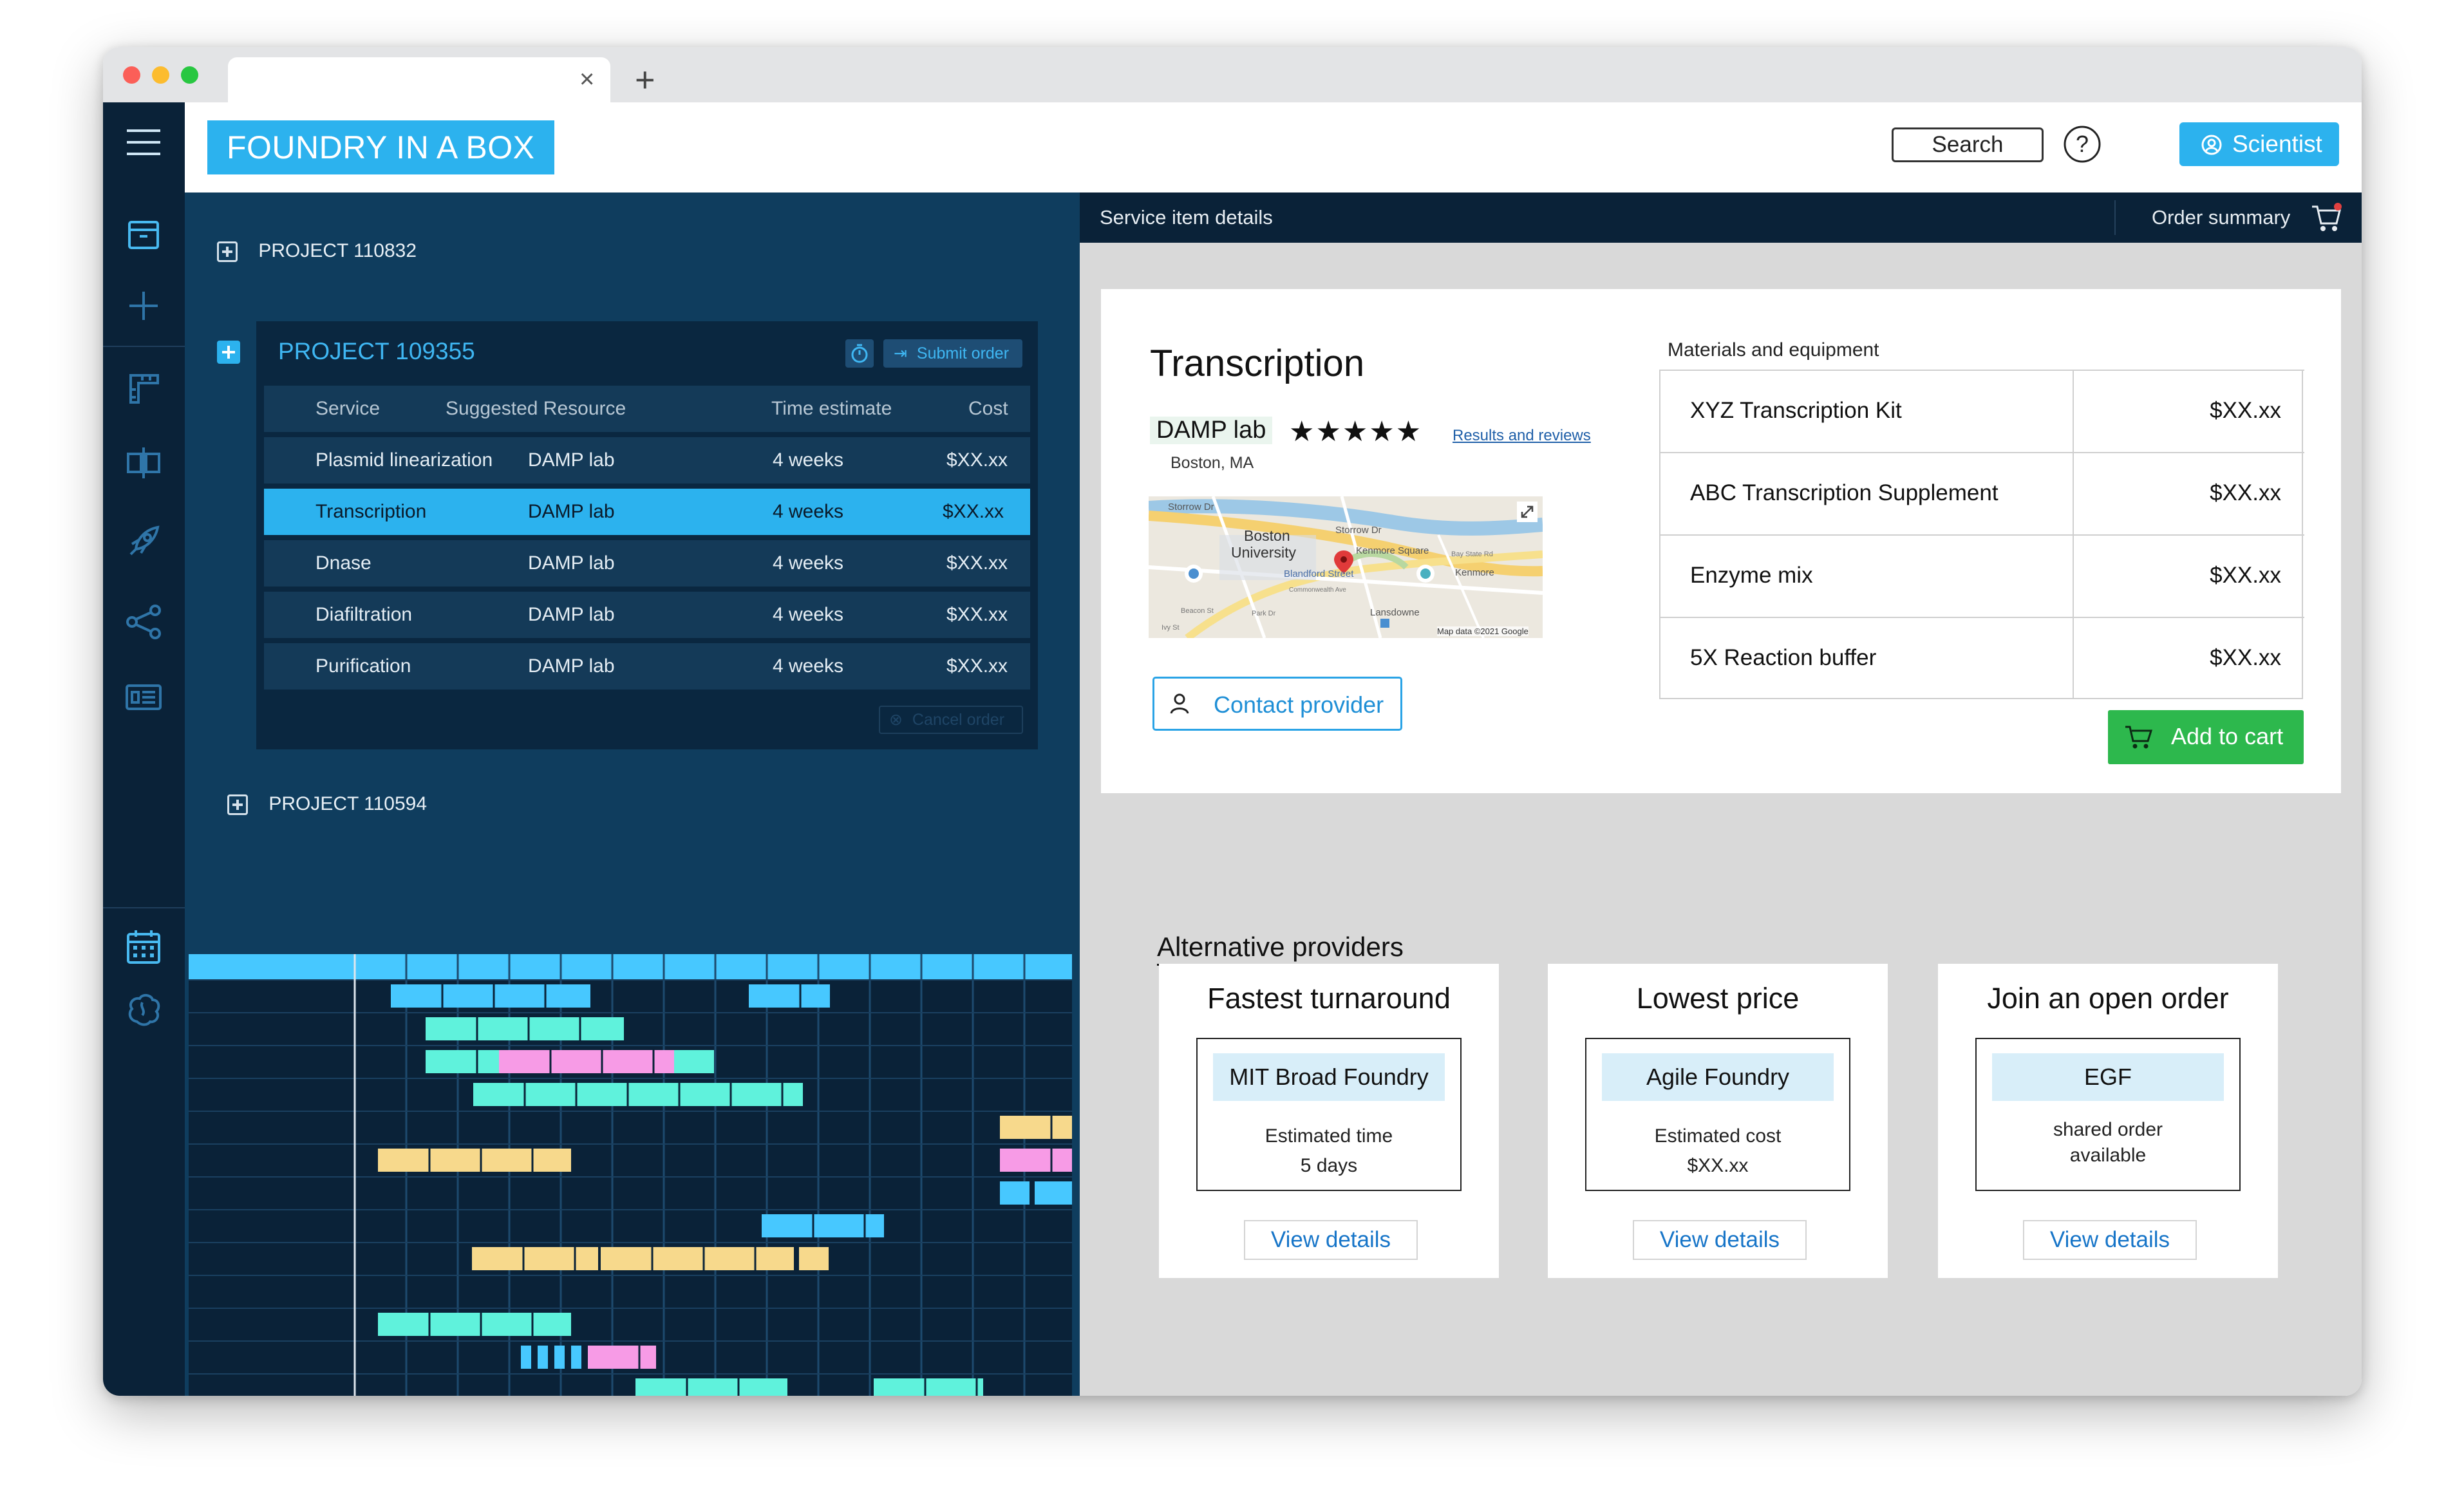 The image size is (2464, 1493). What do you see at coordinates (536, 408) in the screenshot?
I see `column-header: Suggested Resource` at bounding box center [536, 408].